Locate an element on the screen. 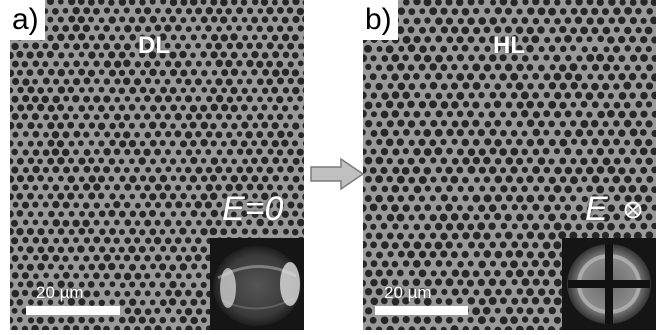  texture-label-hl: HL is located at coordinates (509, 45).